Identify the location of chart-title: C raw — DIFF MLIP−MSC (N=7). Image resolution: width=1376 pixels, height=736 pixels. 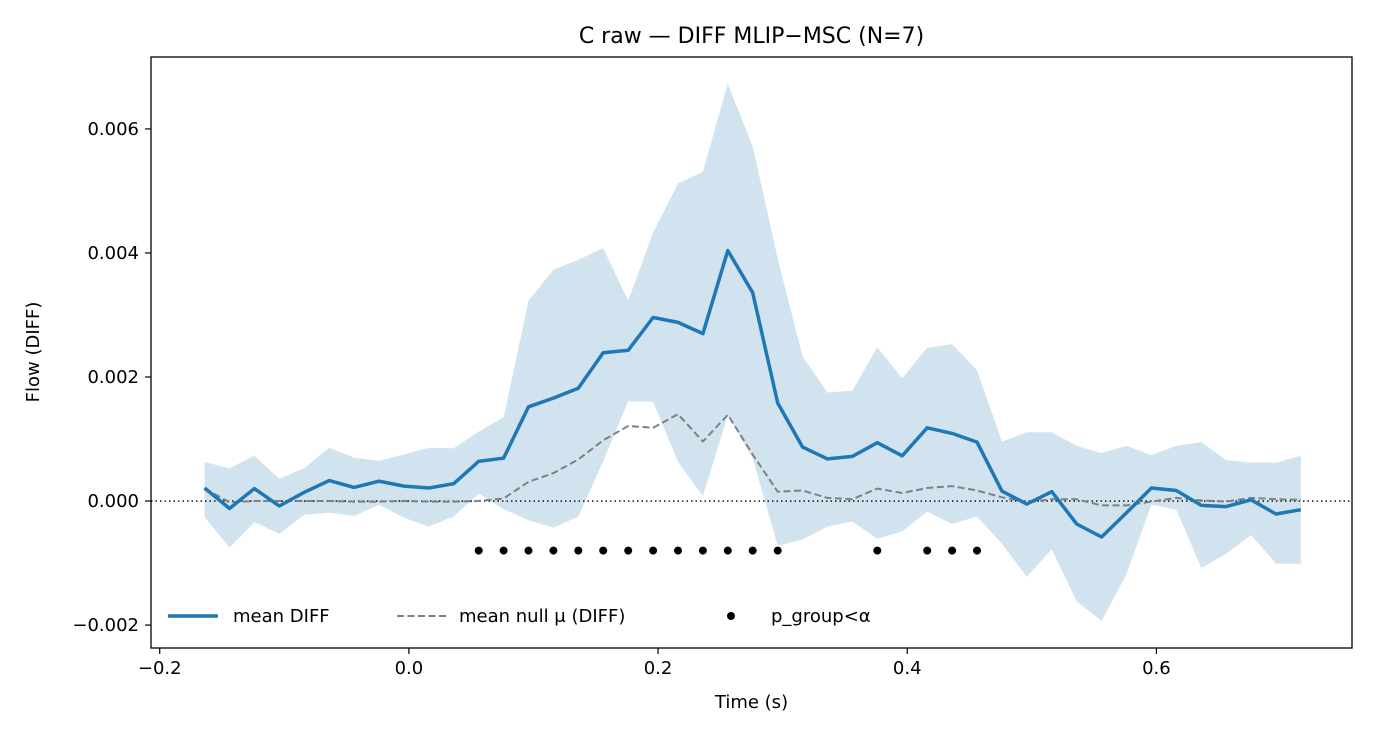
(751, 36).